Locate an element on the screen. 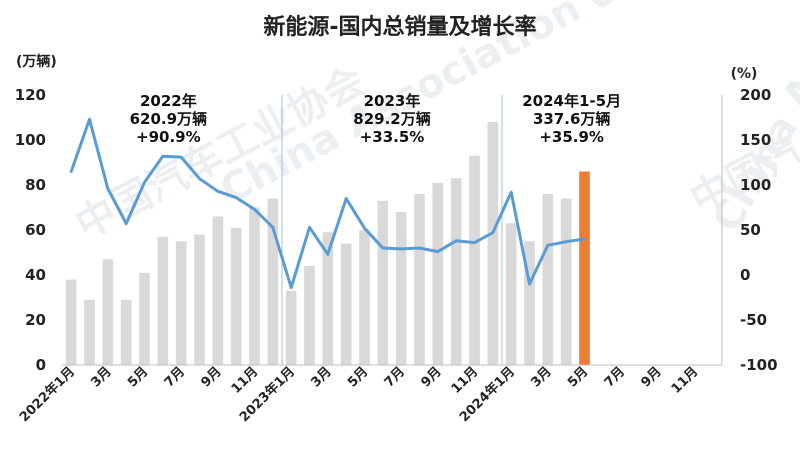 The width and height of the screenshot is (800, 462). right-y-tick-label: 200 is located at coordinates (755, 95).